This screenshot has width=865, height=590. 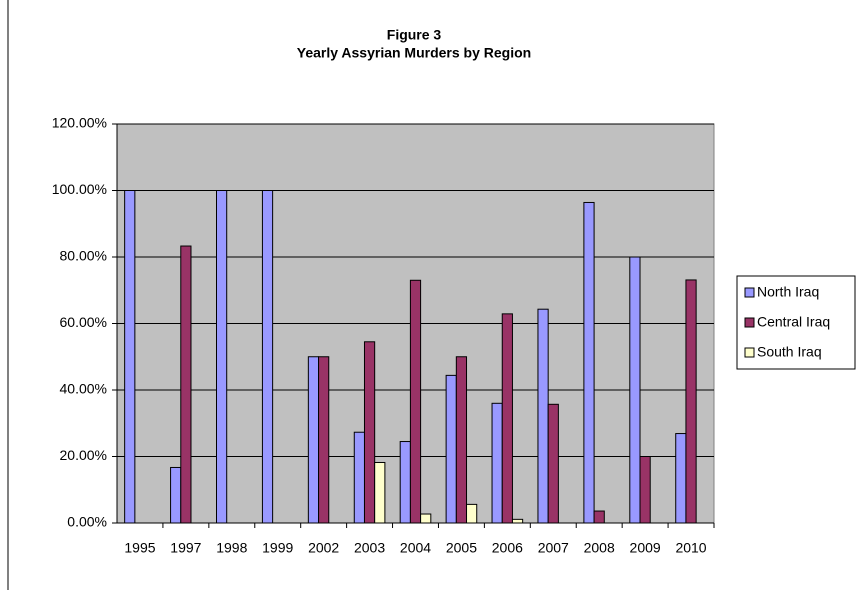 I want to click on y-tick-label: 60.00%, so click(x=83, y=322).